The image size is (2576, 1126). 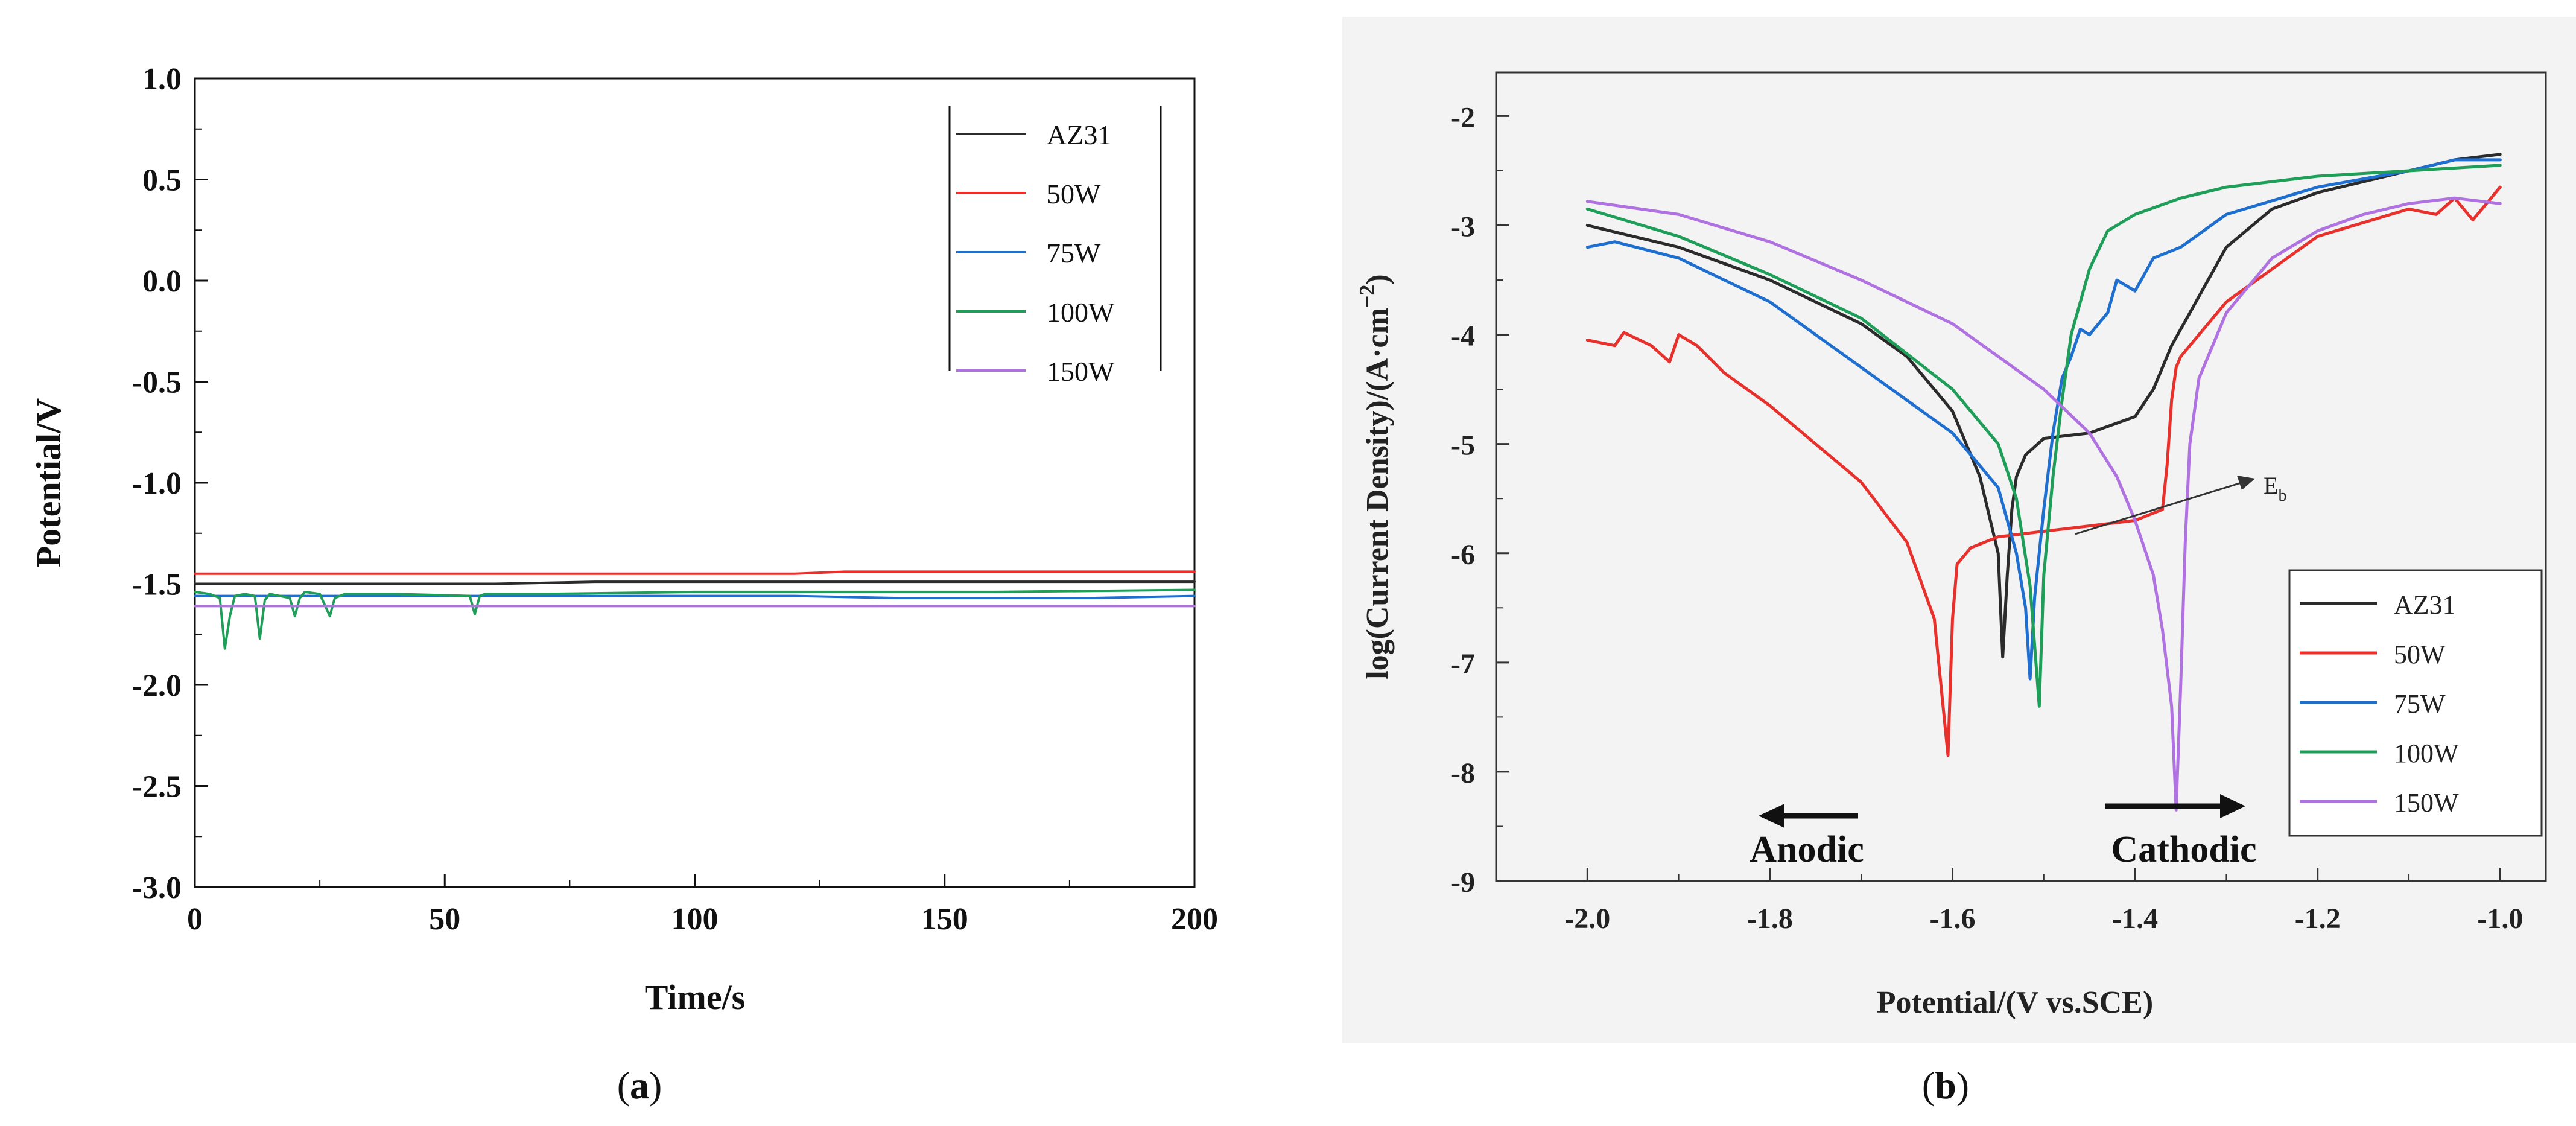 I want to click on panel-a-xtick-label: 0, so click(x=195, y=919).